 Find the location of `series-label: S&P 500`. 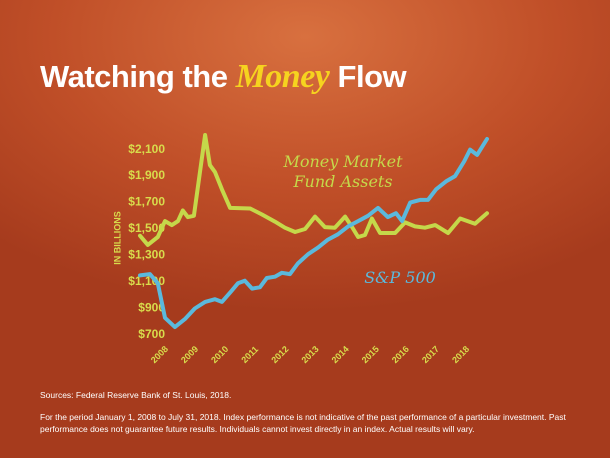

series-label: S&P 500 is located at coordinates (400, 277).